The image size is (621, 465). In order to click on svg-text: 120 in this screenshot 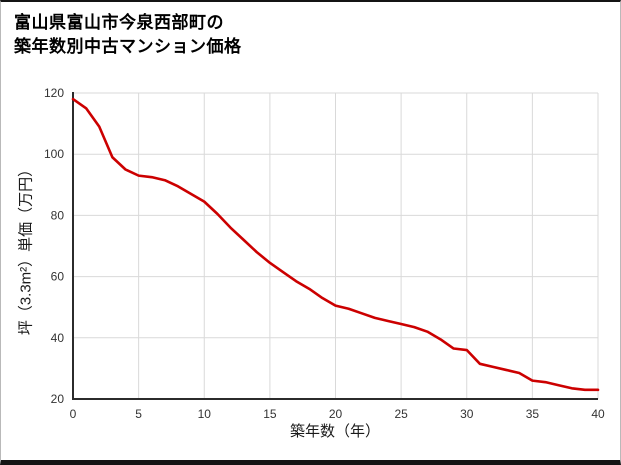, I will do `click(54, 93)`.